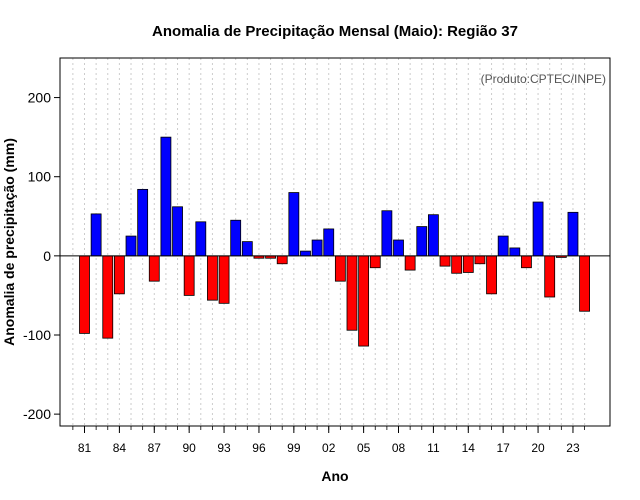 The image size is (640, 500). What do you see at coordinates (259, 448) in the screenshot?
I see `x-tick-label: 96` at bounding box center [259, 448].